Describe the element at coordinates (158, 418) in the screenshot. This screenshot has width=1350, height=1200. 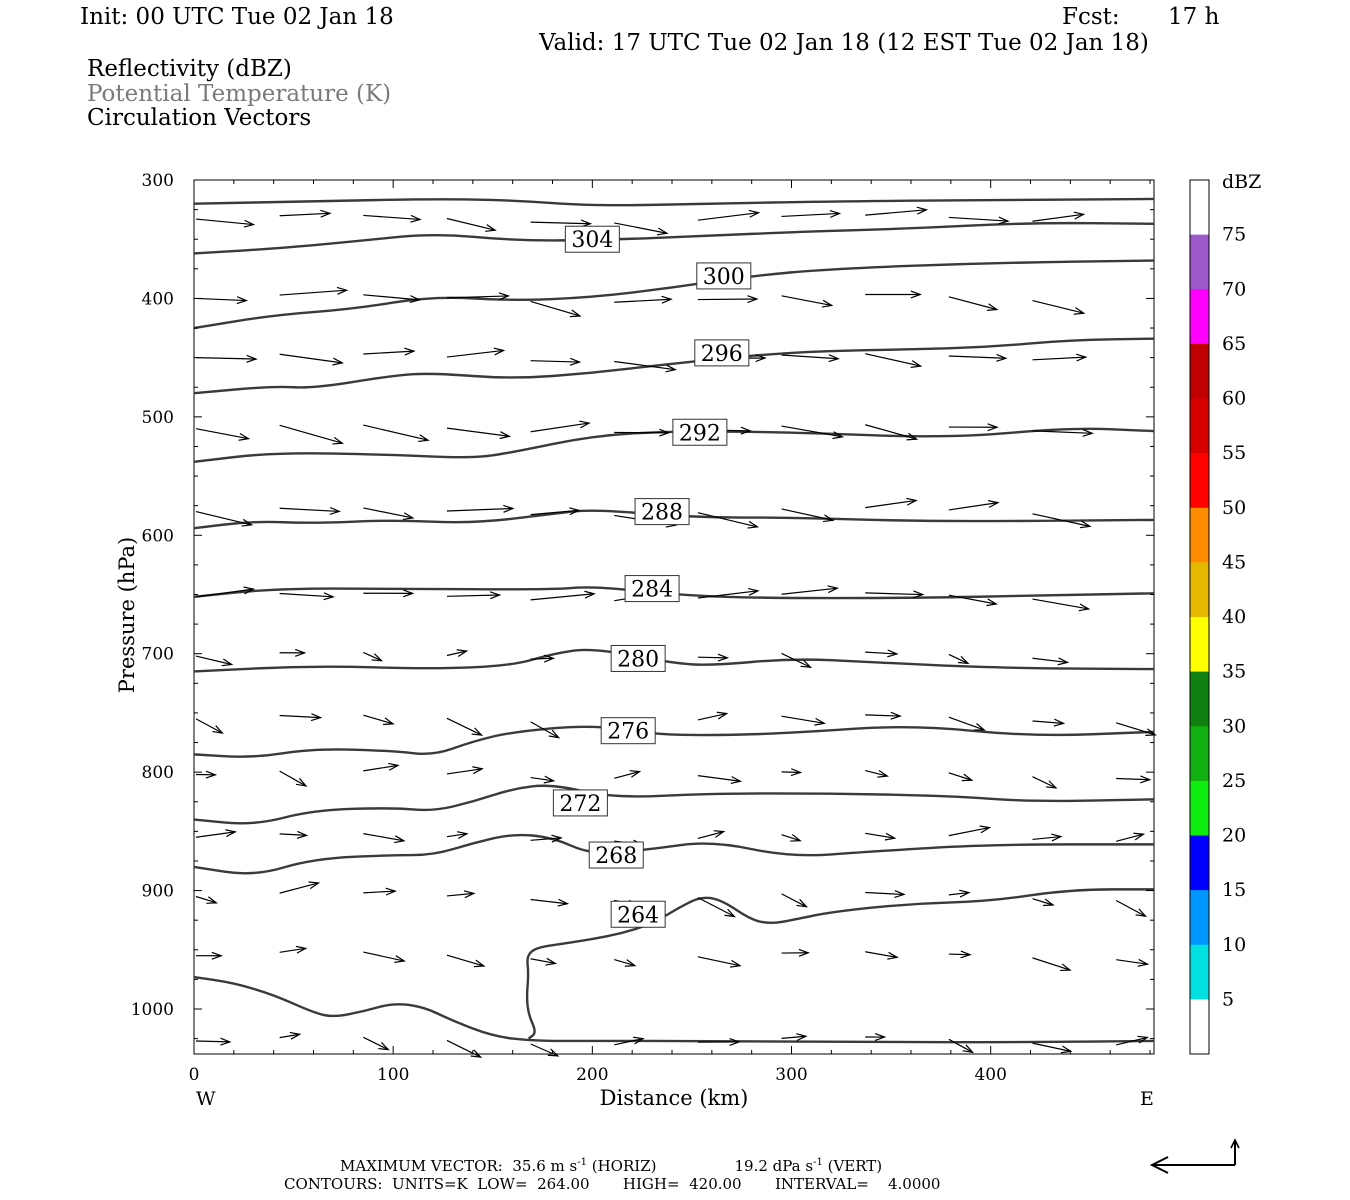
I see `y-tick-label: 500` at that location.